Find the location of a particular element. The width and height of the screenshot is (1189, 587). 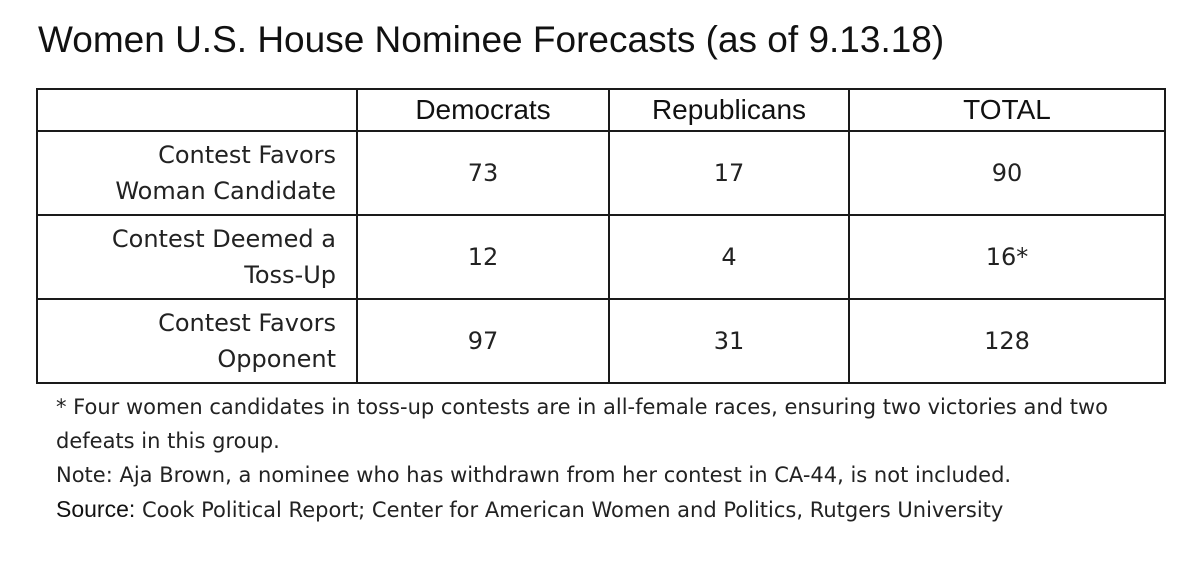

header-blank is located at coordinates (197, 110).